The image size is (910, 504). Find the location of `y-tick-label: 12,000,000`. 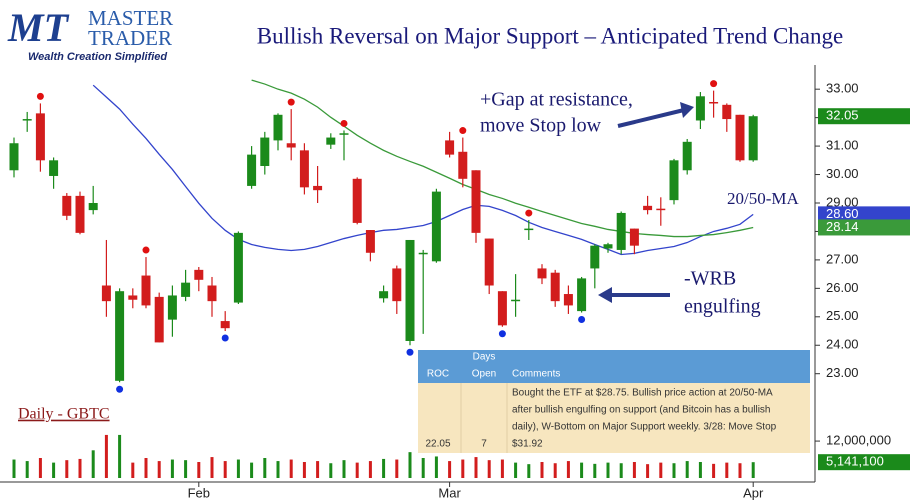

y-tick-label: 12,000,000 is located at coordinates (858, 440).